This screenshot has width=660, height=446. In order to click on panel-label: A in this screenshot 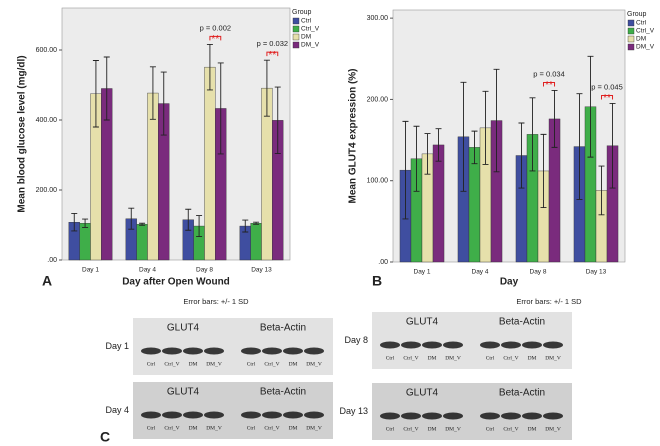, I will do `click(47, 281)`.